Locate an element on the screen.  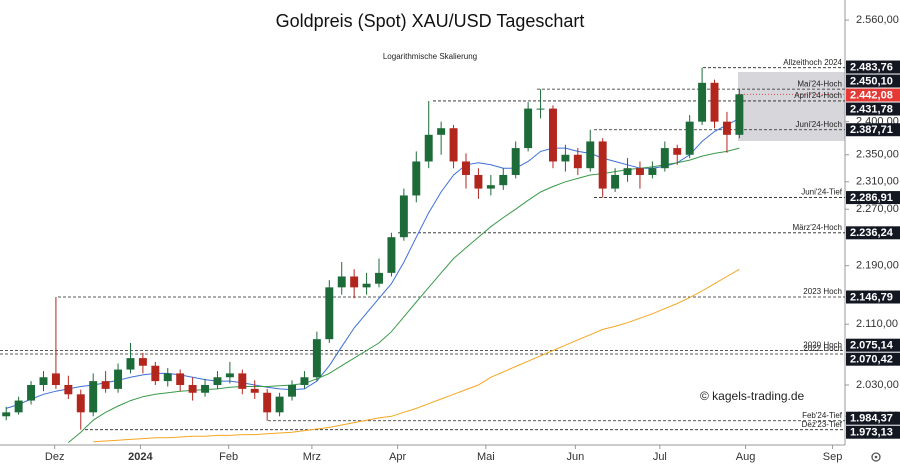
level-name: Allzeithoch 2024 is located at coordinates (812, 62).